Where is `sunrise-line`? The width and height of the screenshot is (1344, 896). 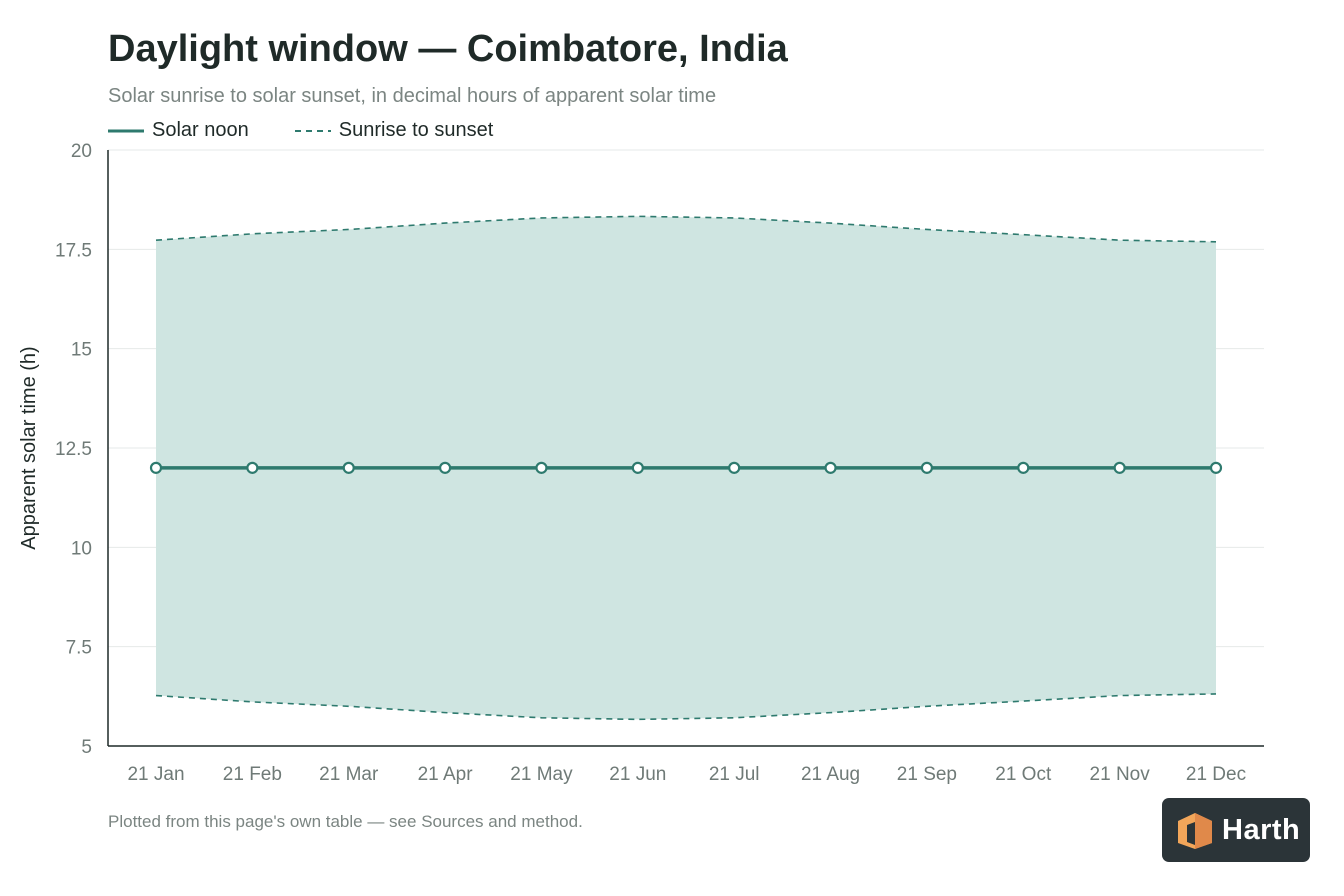
sunrise-line is located at coordinates (686, 707).